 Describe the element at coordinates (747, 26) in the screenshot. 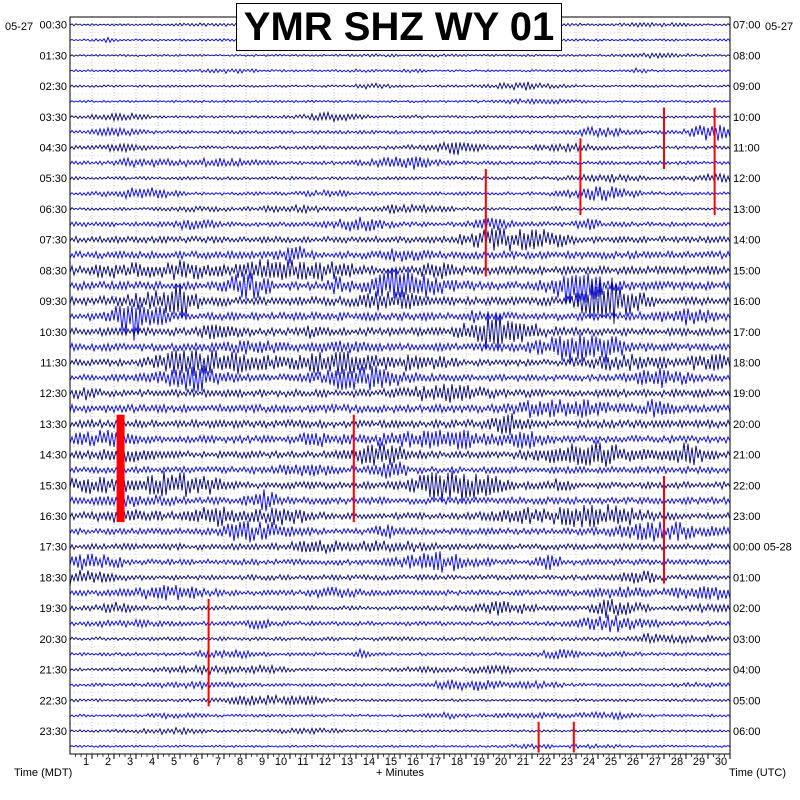

I see `right-tick-label: 07:00` at that location.